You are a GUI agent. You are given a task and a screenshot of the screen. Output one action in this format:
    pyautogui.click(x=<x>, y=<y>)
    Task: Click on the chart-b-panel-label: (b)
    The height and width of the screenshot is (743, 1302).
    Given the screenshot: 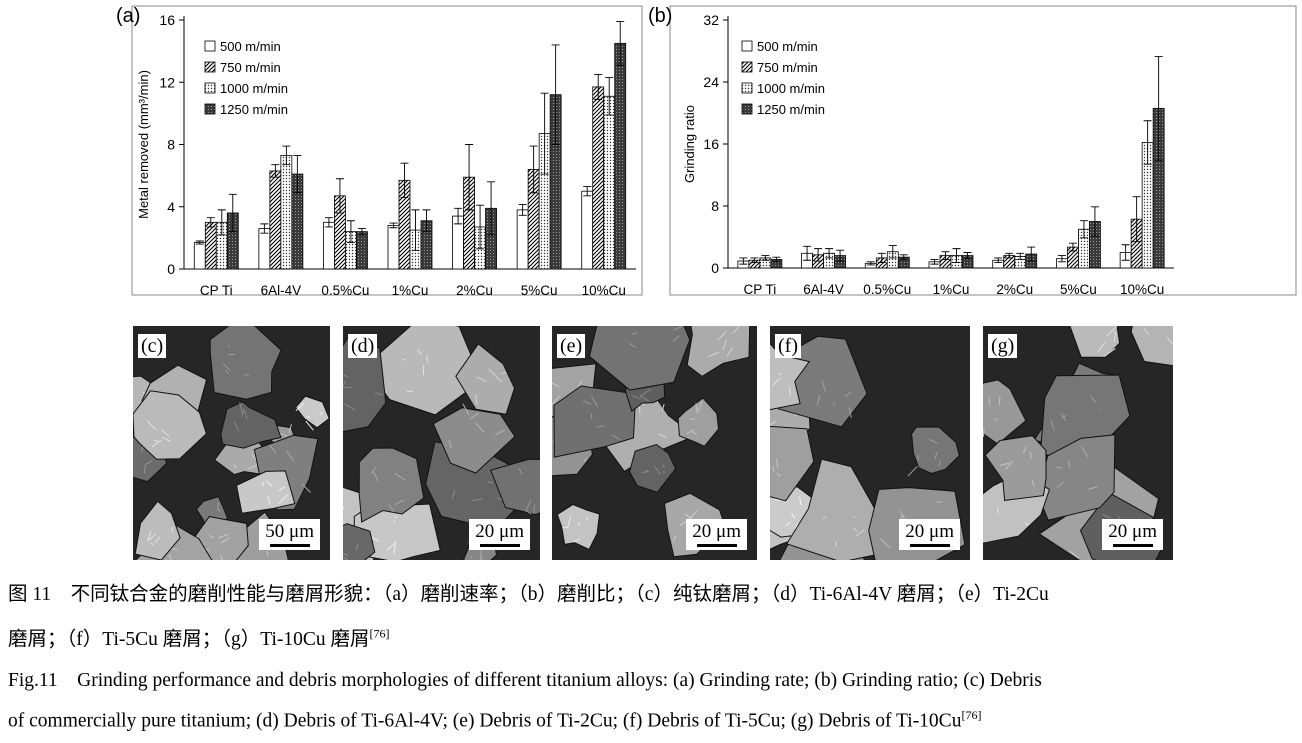 What is the action you would take?
    pyautogui.click(x=660, y=16)
    